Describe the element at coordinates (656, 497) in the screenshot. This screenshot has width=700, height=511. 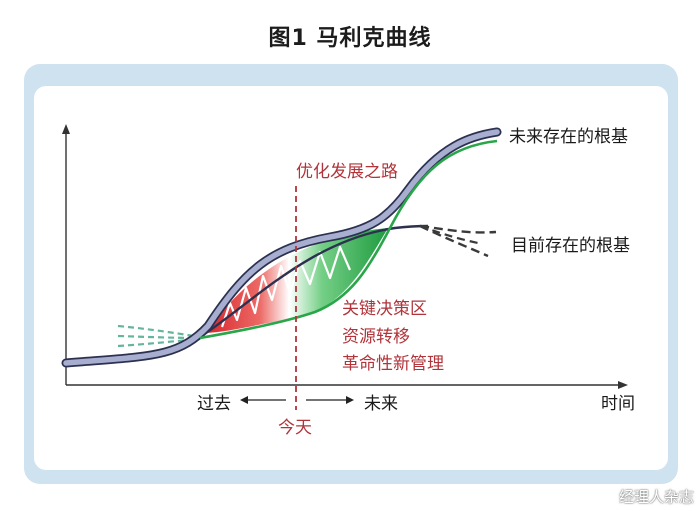
I see `watermark: 经理人杂志` at that location.